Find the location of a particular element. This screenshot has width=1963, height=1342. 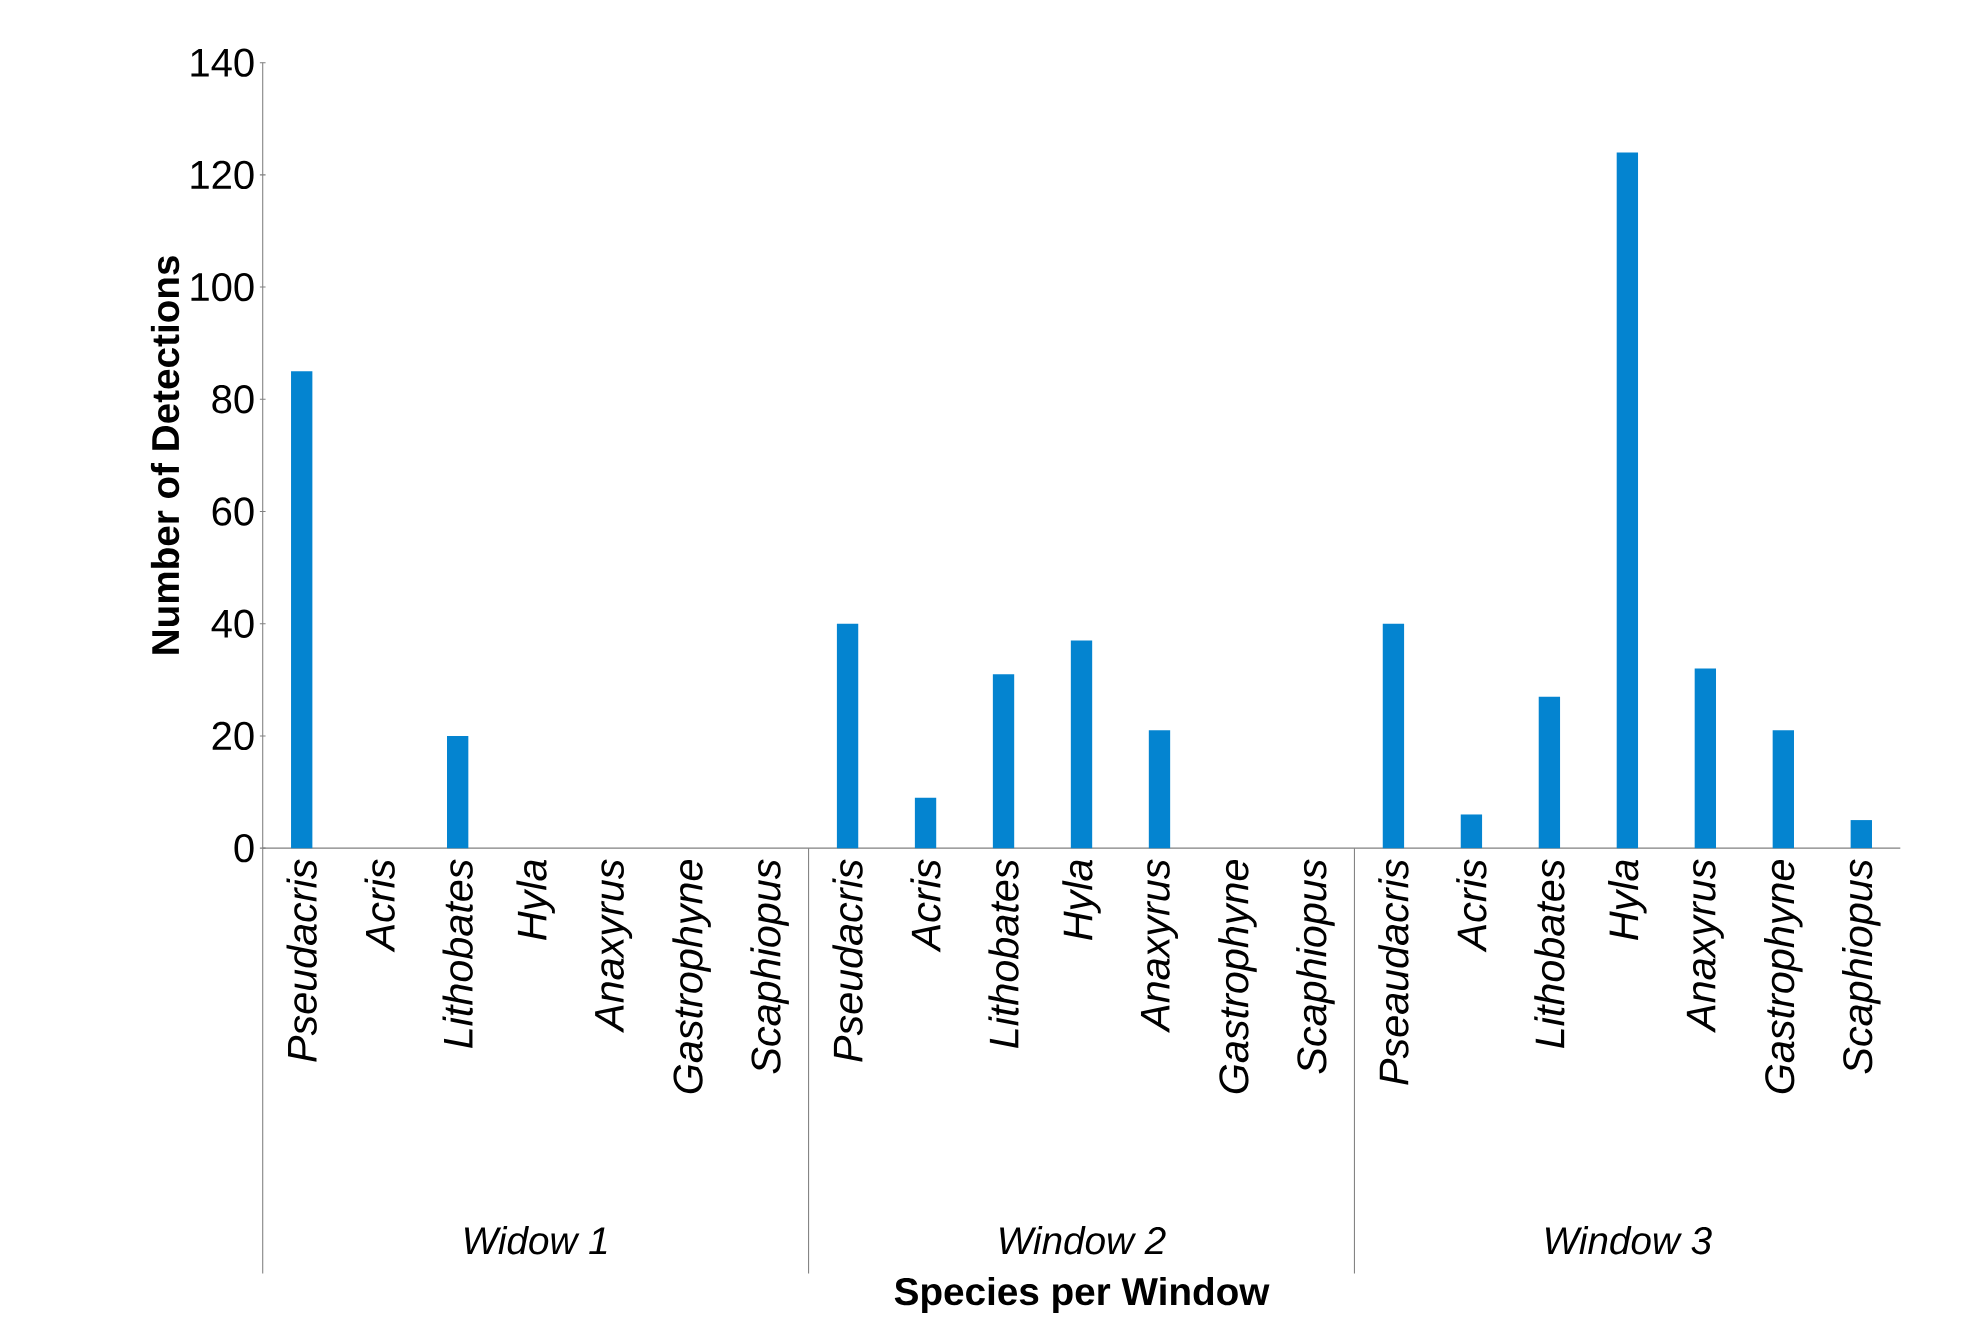

text: Widow 1 is located at coordinates (536, 1240).